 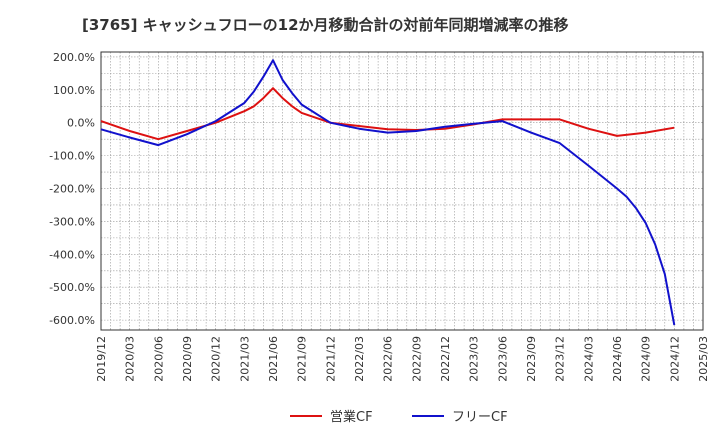 I want to click on x-tick-label: 2019/12, so click(x=101, y=359).